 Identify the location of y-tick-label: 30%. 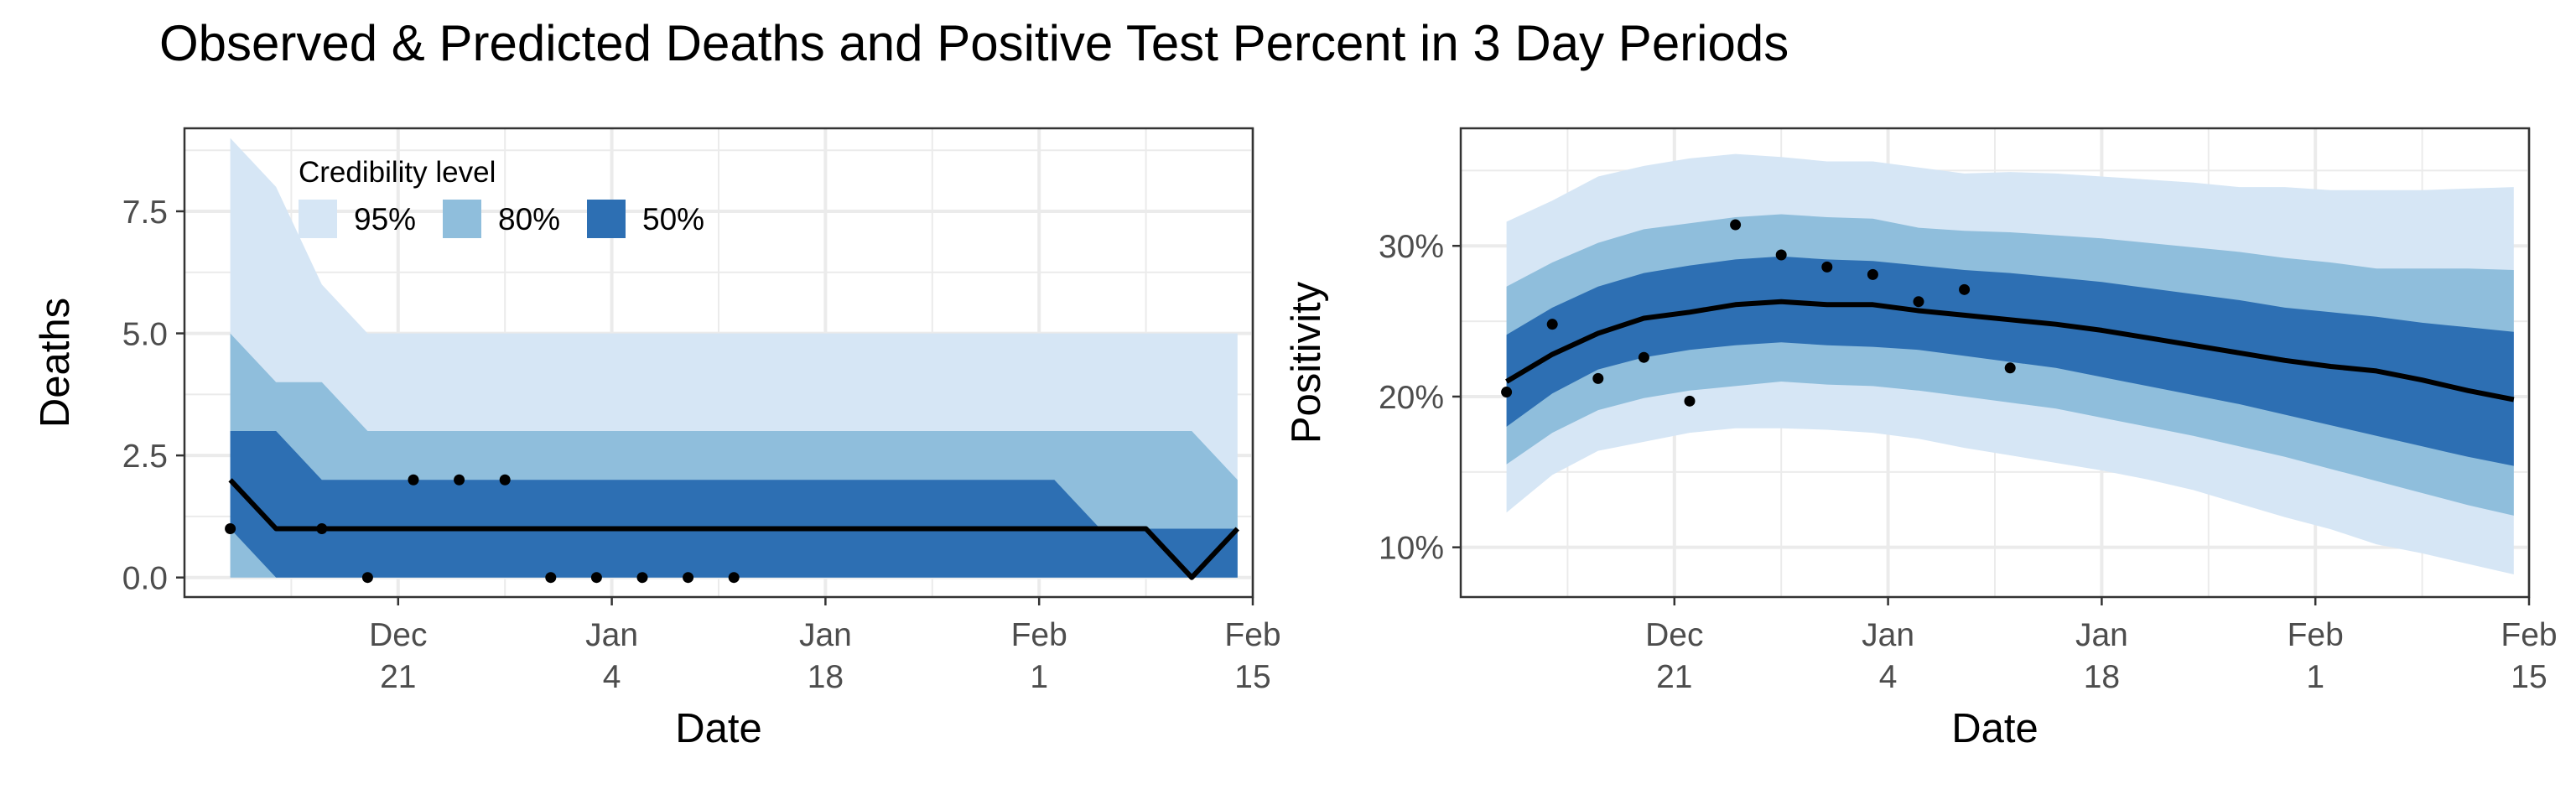
(1411, 247).